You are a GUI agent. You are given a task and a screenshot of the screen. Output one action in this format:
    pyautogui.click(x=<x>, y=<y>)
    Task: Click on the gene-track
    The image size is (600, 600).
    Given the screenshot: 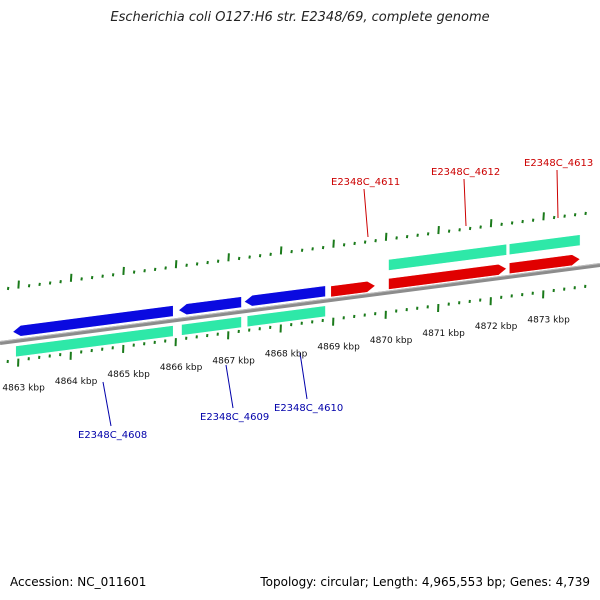 What is the action you would take?
    pyautogui.click(x=296, y=295)
    